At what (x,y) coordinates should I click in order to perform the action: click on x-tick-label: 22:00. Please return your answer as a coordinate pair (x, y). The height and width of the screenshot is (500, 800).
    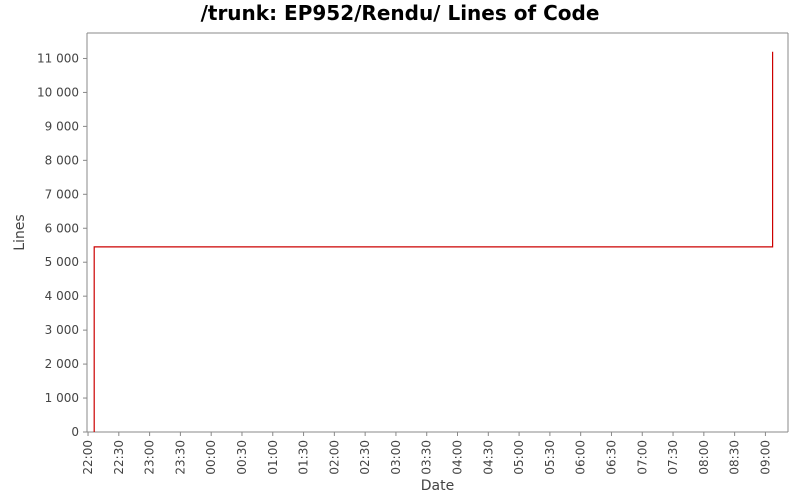
    Looking at the image, I should click on (88, 457).